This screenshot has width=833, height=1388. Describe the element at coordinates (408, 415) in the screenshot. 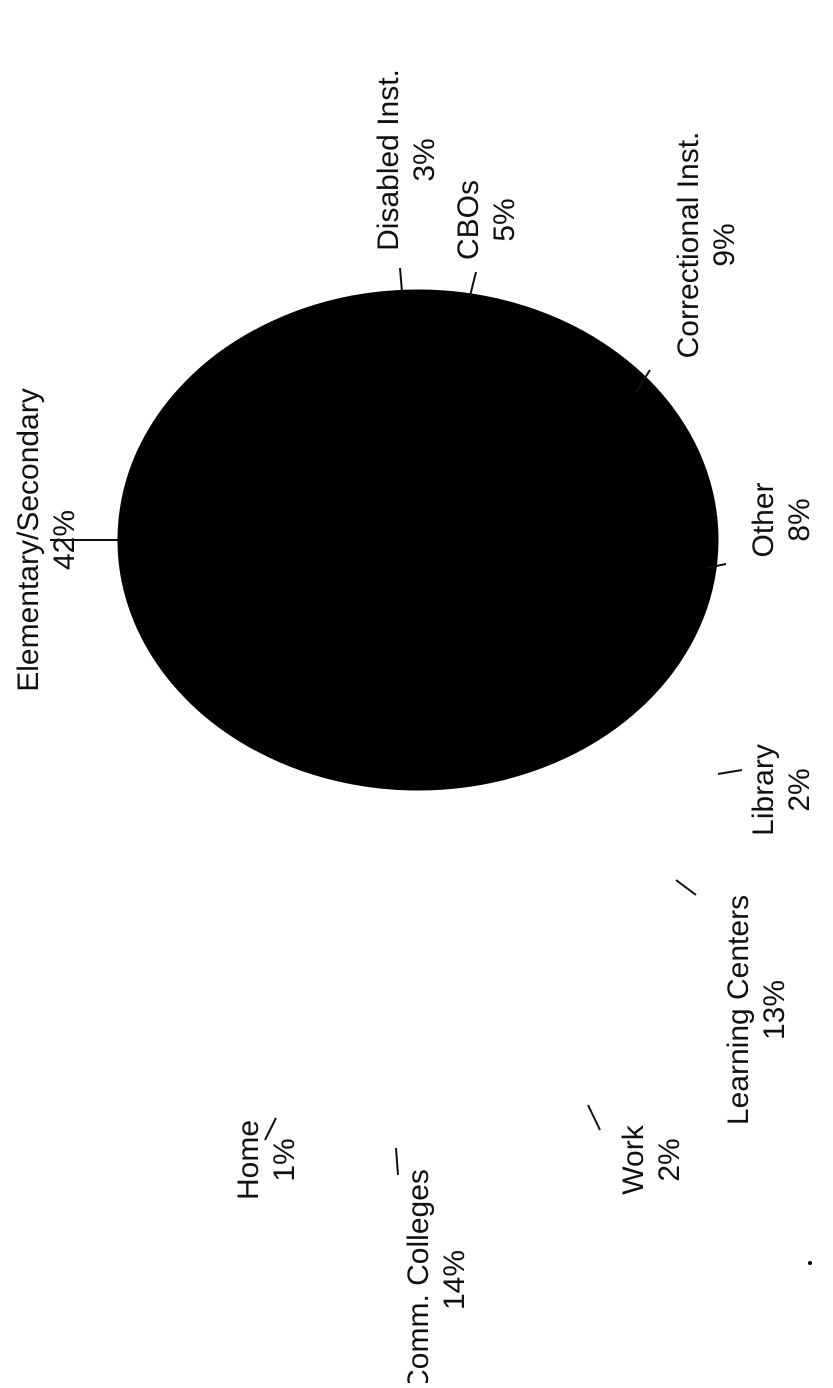

I see `pie-slice-home` at that location.